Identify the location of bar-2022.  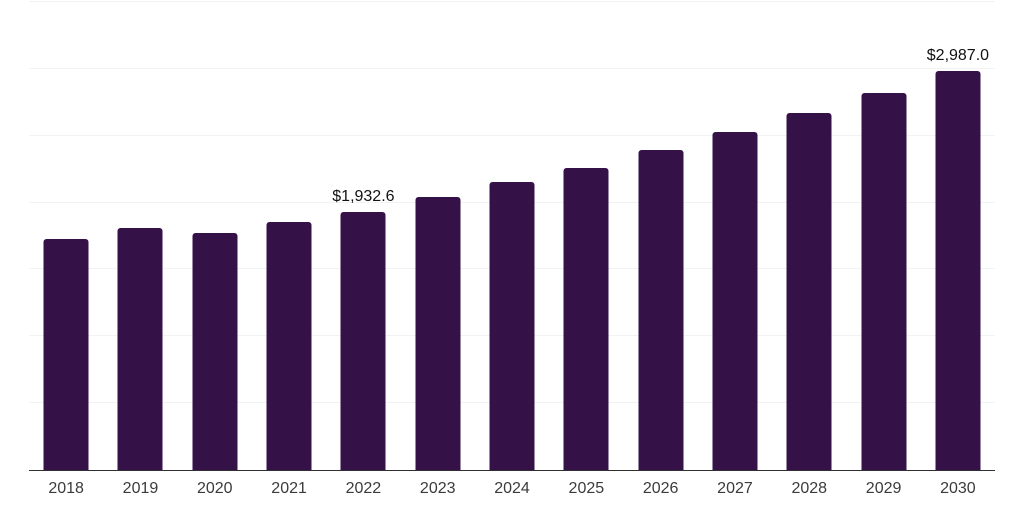
(363, 340).